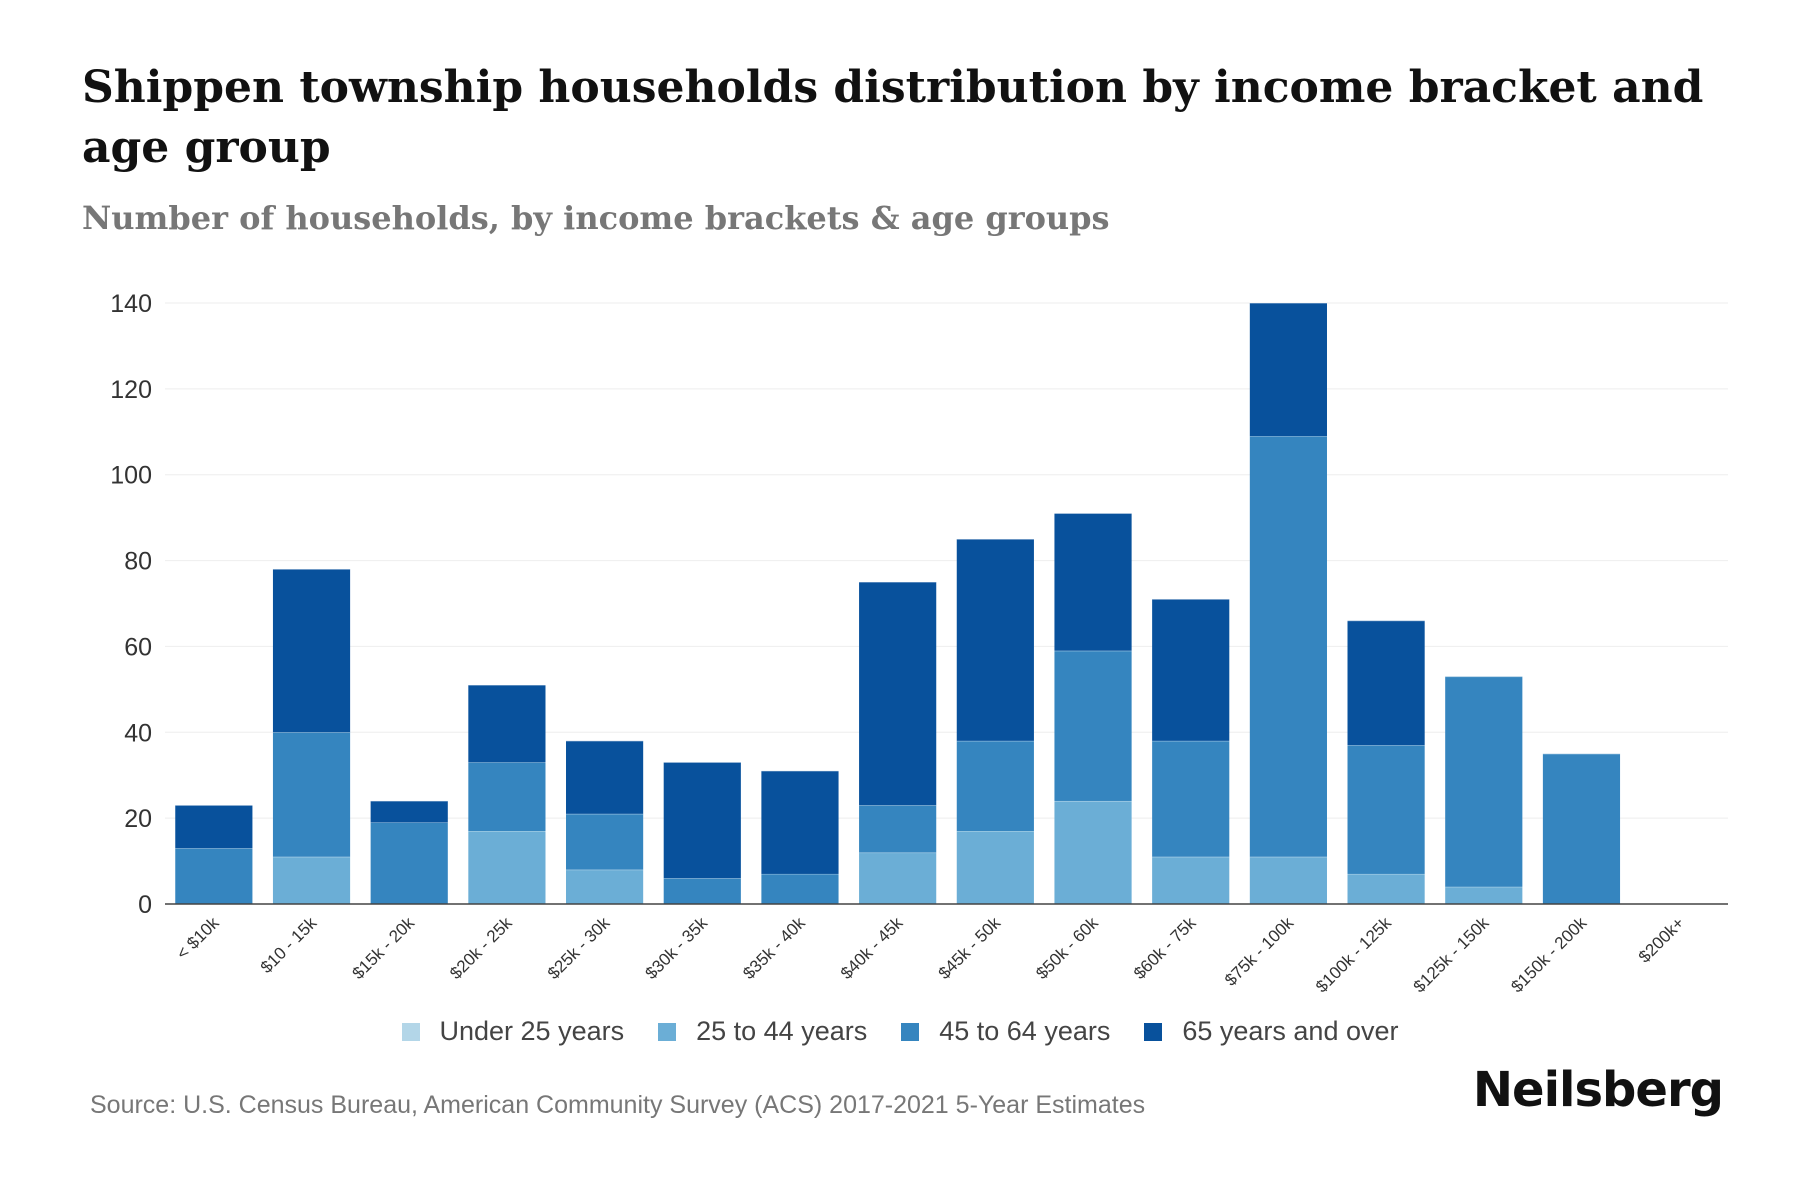 The image size is (1800, 1200). I want to click on x-tick-label: $20k - 25k, so click(481, 948).